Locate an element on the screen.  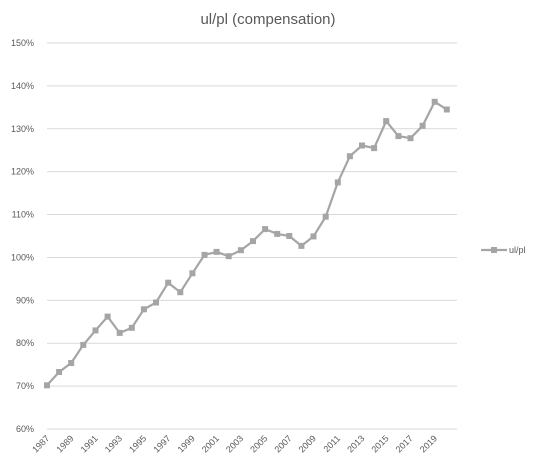
y-tick-label: 70% is located at coordinates (25, 386).